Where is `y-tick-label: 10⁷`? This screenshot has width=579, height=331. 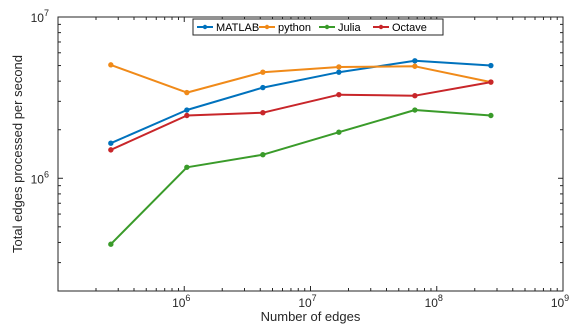
y-tick-label: 10⁷ is located at coordinates (40, 16).